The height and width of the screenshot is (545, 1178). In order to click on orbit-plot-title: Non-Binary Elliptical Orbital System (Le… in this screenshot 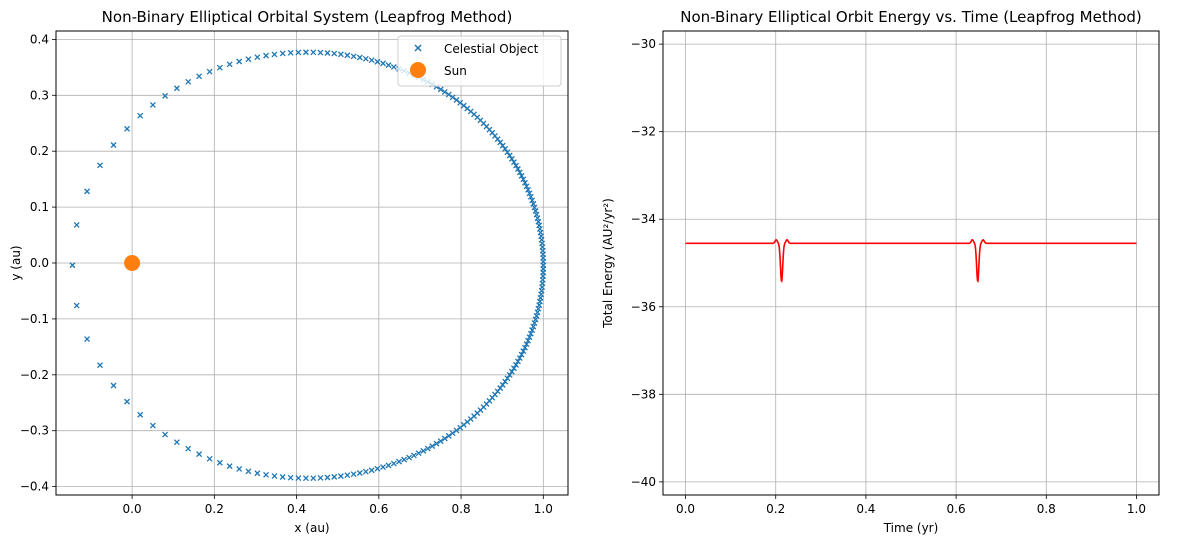, I will do `click(307, 17)`.